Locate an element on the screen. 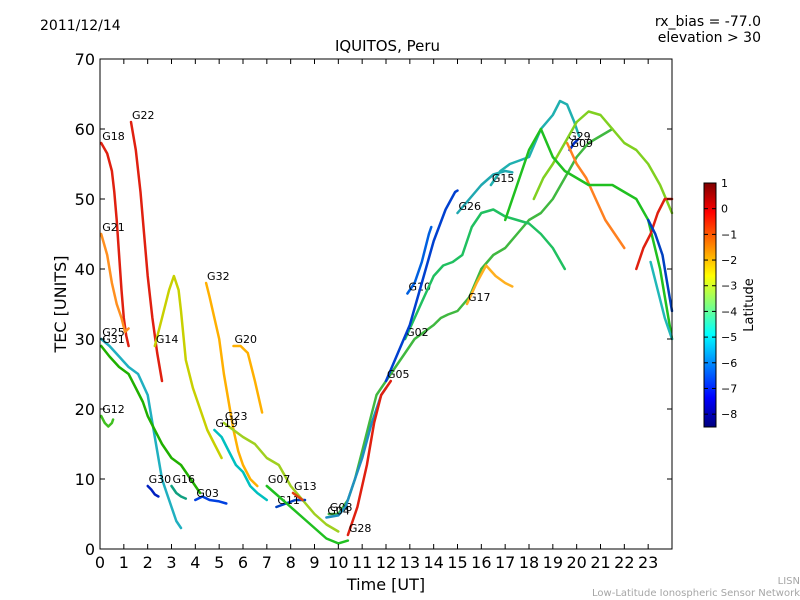 The height and width of the screenshot is (600, 800). y-tick-label: 0 is located at coordinates (90, 549).